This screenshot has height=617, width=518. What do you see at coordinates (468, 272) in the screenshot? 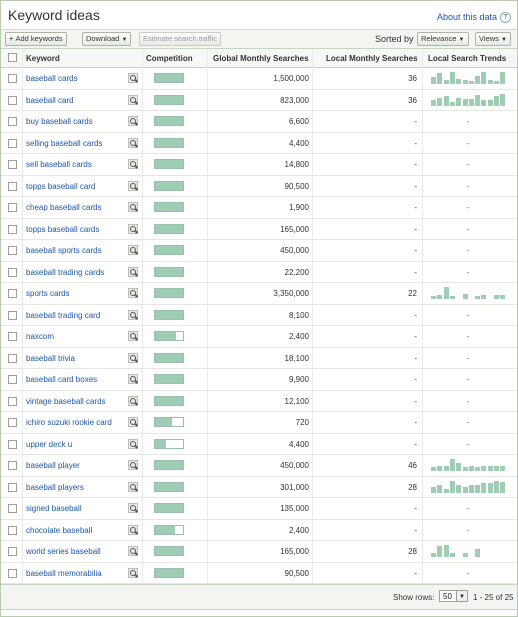
I see `local-search-trend-empty: -` at bounding box center [468, 272].